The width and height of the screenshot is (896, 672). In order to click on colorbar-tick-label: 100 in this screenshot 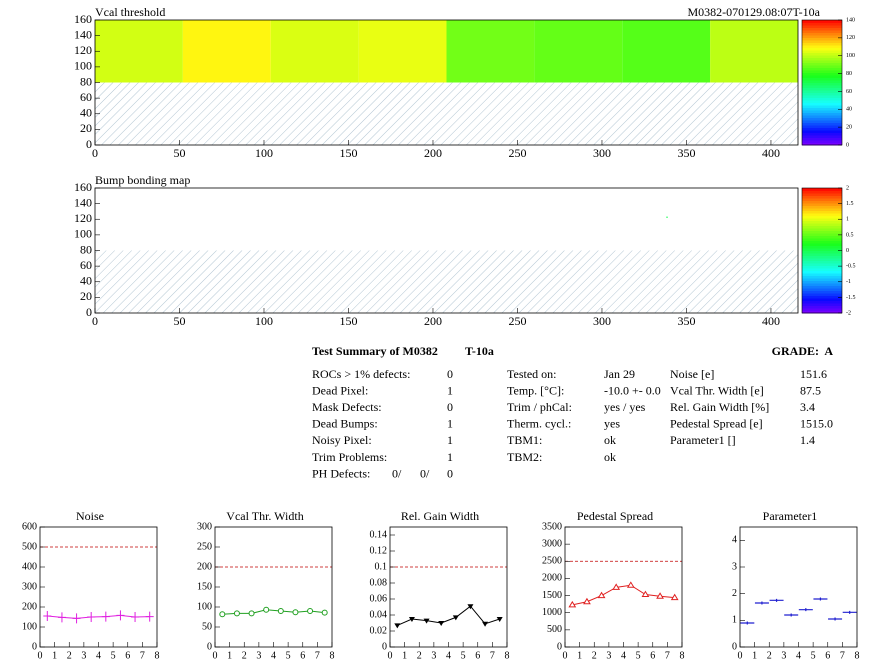, I will do `click(850, 56)`.